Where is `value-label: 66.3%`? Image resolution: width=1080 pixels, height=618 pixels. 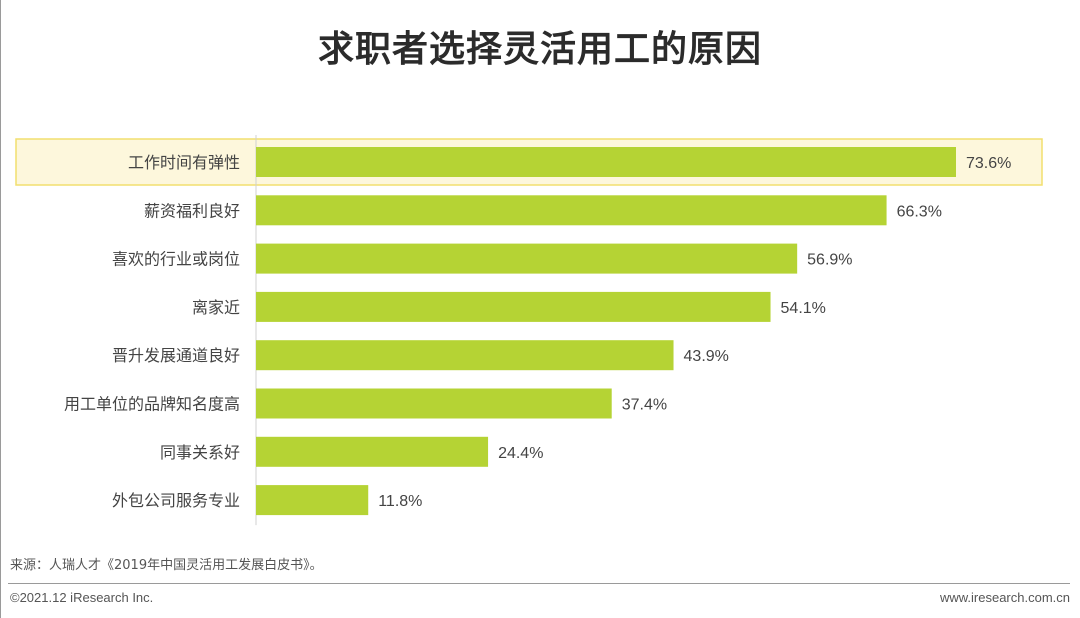 value-label: 66.3% is located at coordinates (919, 211).